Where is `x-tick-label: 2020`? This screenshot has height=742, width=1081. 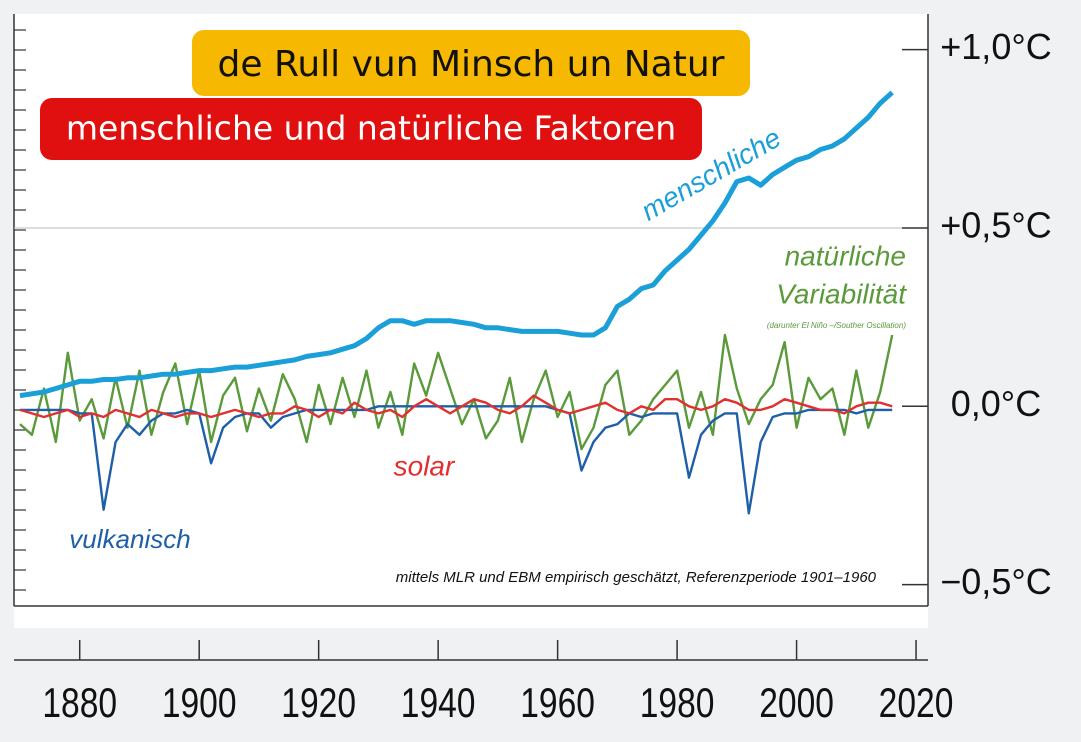
x-tick-label: 2020 is located at coordinates (916, 704).